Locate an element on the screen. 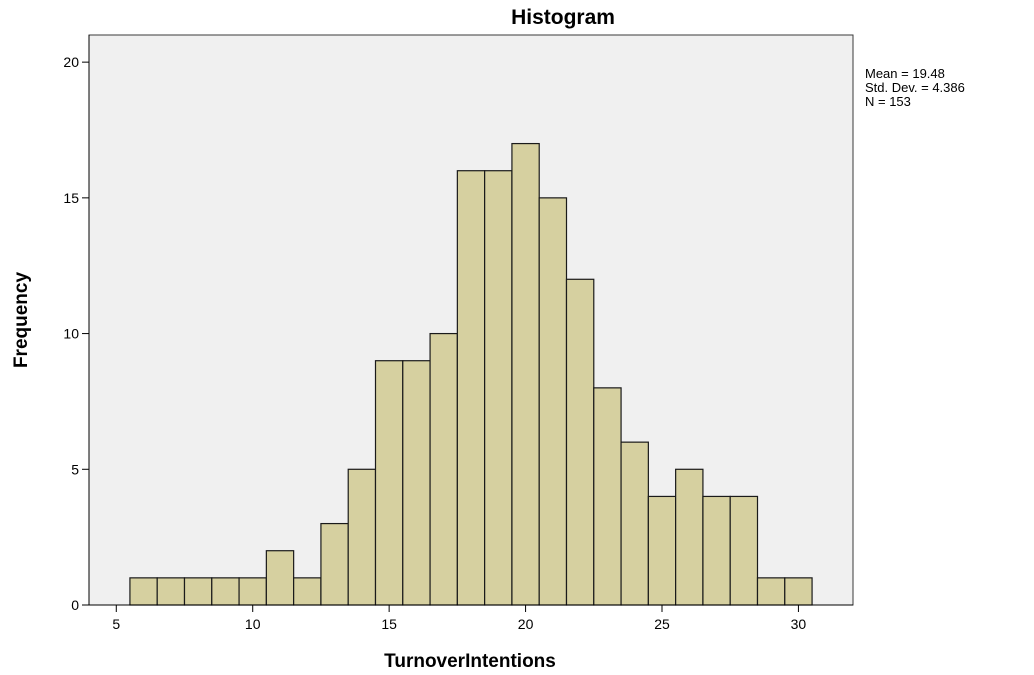 This screenshot has height=675, width=1034. x-tick-label: 25 is located at coordinates (662, 624).